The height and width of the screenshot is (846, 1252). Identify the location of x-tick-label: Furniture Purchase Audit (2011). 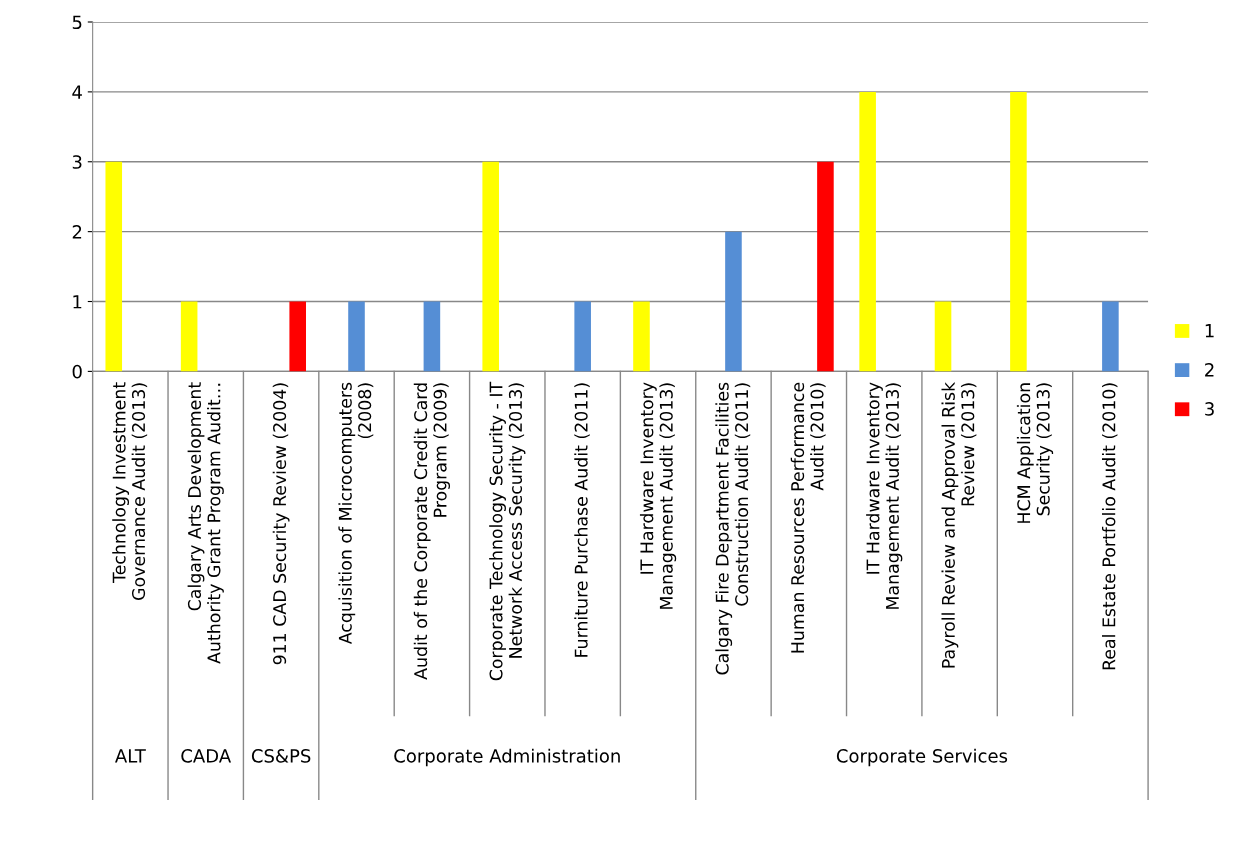
(582, 520).